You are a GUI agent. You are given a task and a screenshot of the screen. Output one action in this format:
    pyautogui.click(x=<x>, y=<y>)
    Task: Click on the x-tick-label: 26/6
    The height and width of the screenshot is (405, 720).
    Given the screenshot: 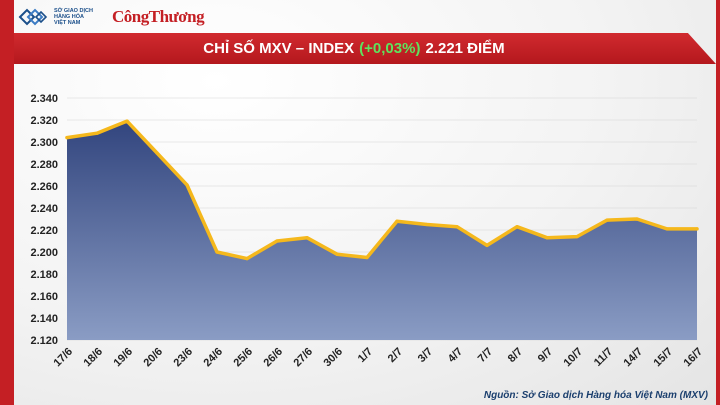 What is the action you would take?
    pyautogui.click(x=273, y=358)
    